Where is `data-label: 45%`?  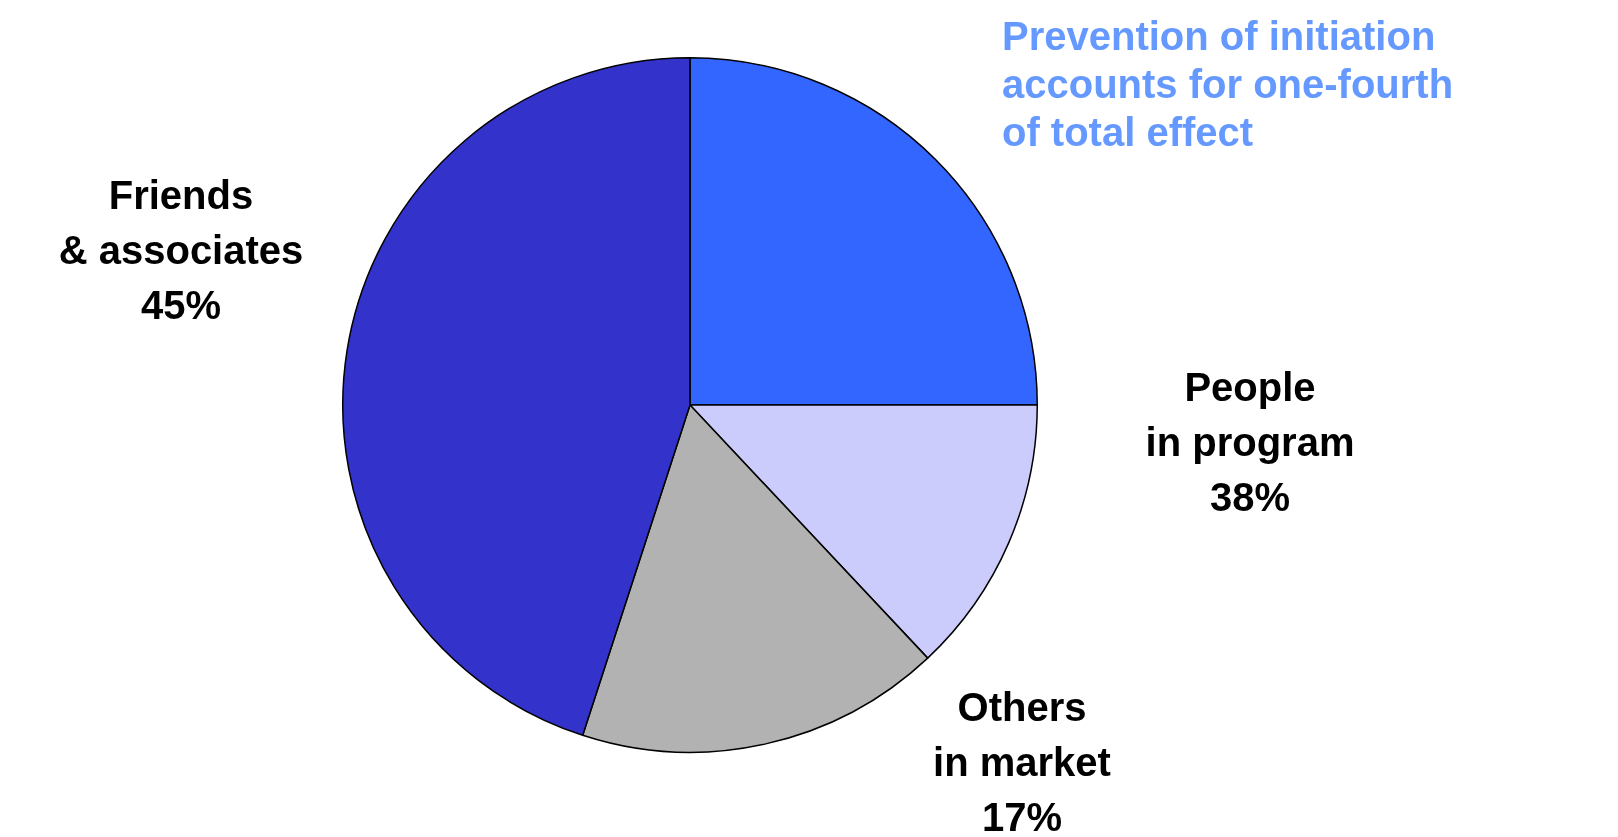 data-label: 45% is located at coordinates (181, 305).